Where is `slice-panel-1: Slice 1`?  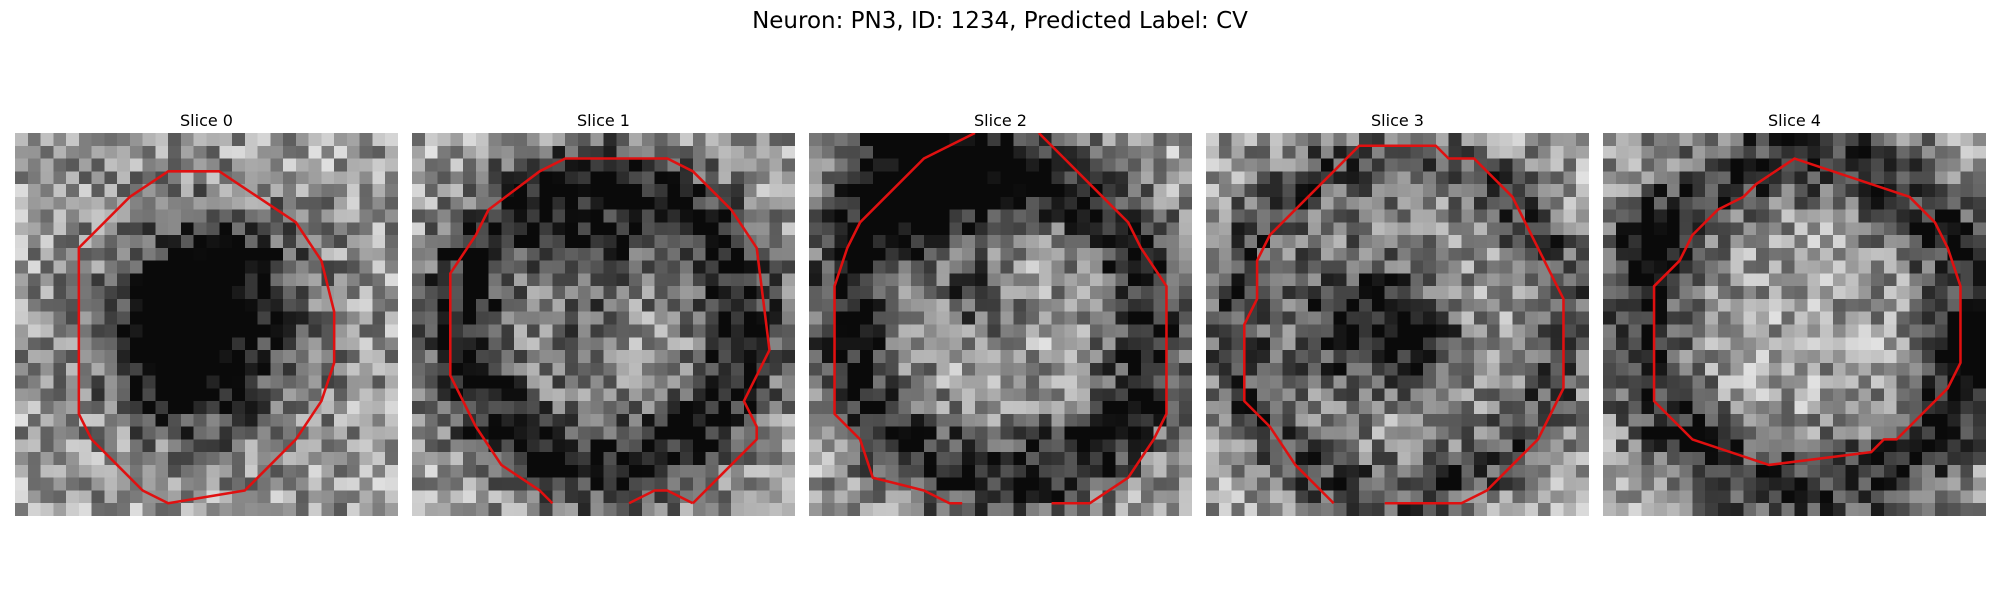
slice-panel-1: Slice 1 is located at coordinates (603, 313).